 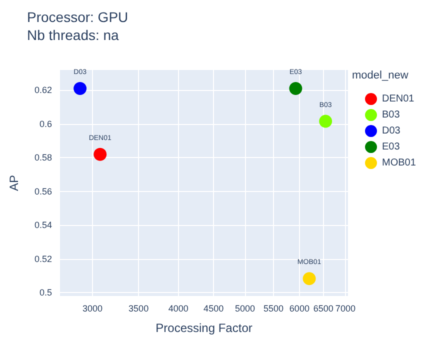 What do you see at coordinates (178, 309) in the screenshot?
I see `x-tick-label: 4000` at bounding box center [178, 309].